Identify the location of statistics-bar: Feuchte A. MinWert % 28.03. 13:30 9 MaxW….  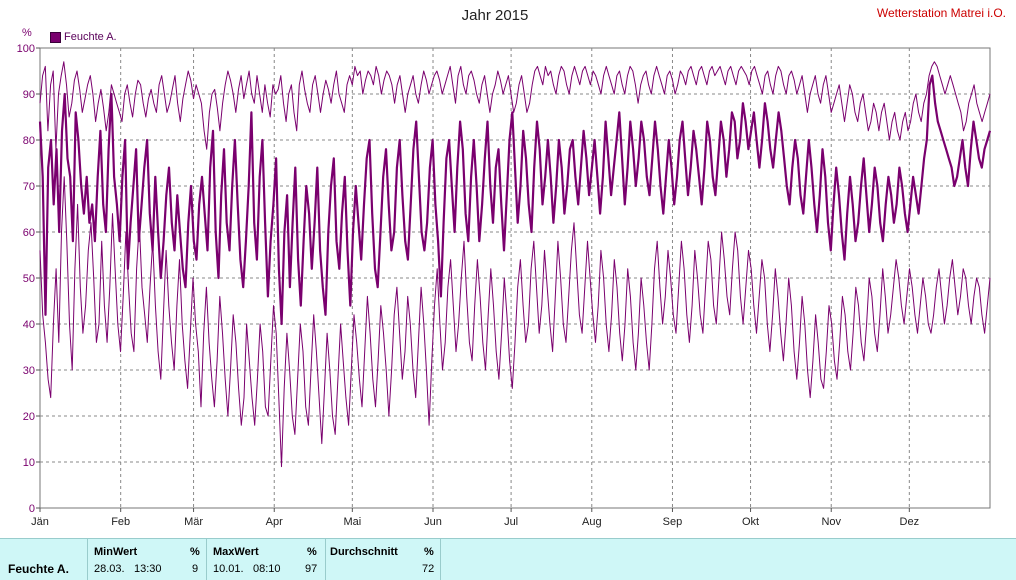
(508, 559).